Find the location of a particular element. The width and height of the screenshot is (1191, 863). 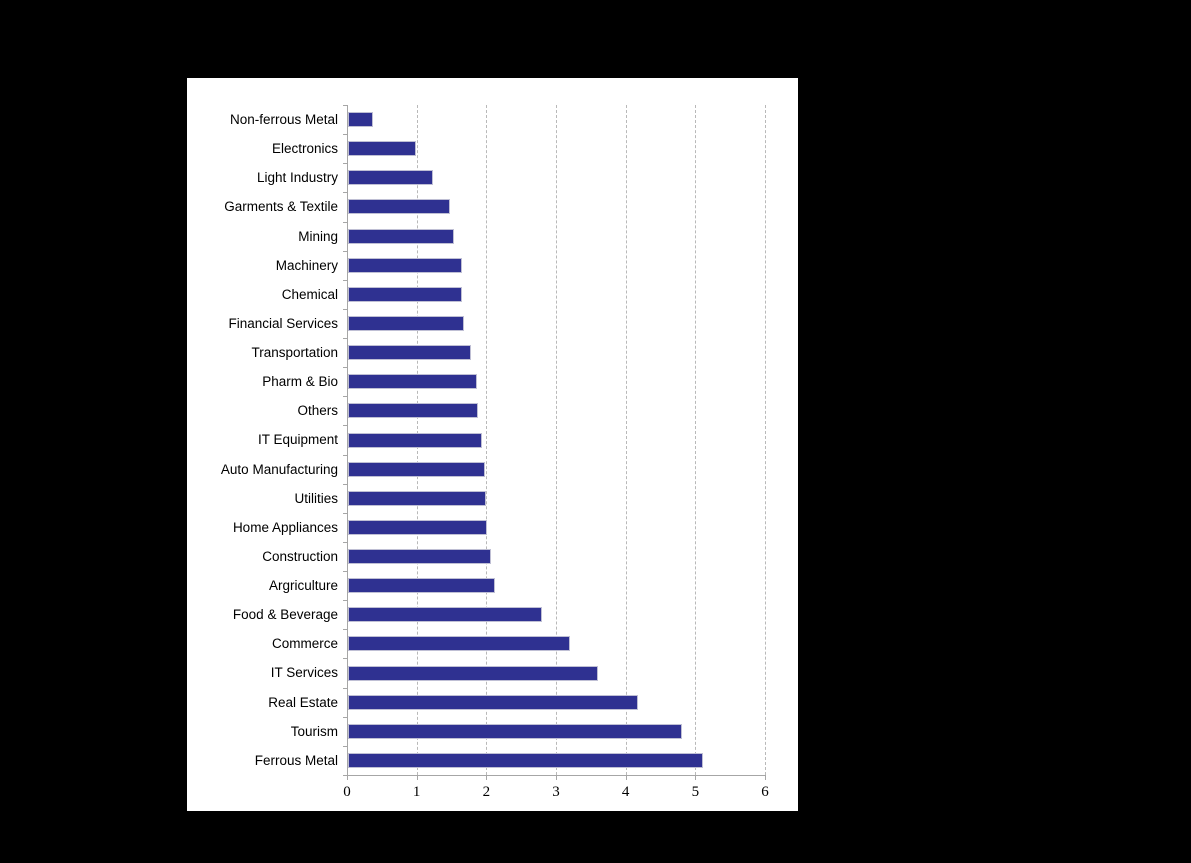

x-tick-label: 1 is located at coordinates (416, 792).